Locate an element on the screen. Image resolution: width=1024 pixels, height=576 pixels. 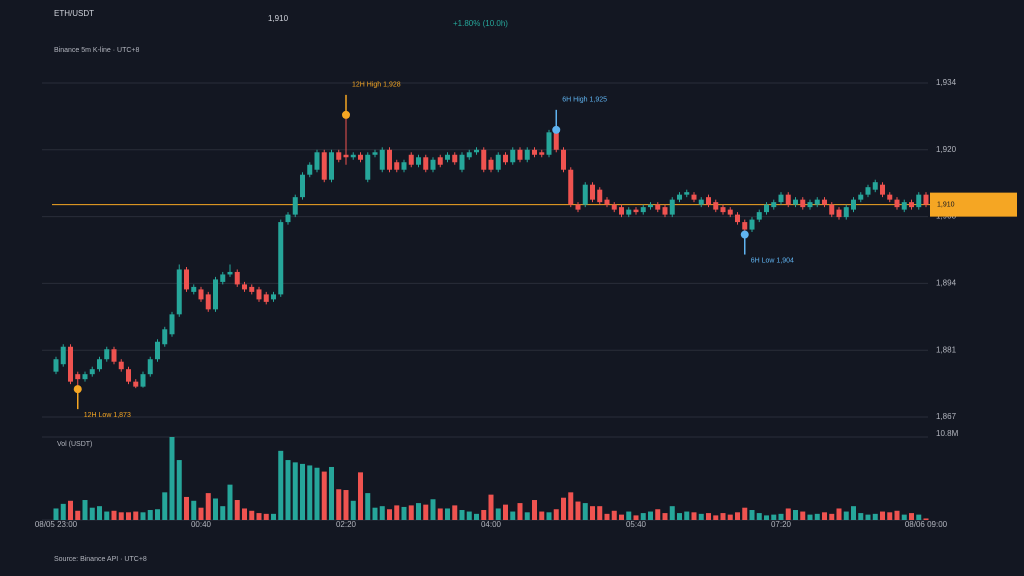
price-change: +1.80% (10.0h) is located at coordinates (480, 23).